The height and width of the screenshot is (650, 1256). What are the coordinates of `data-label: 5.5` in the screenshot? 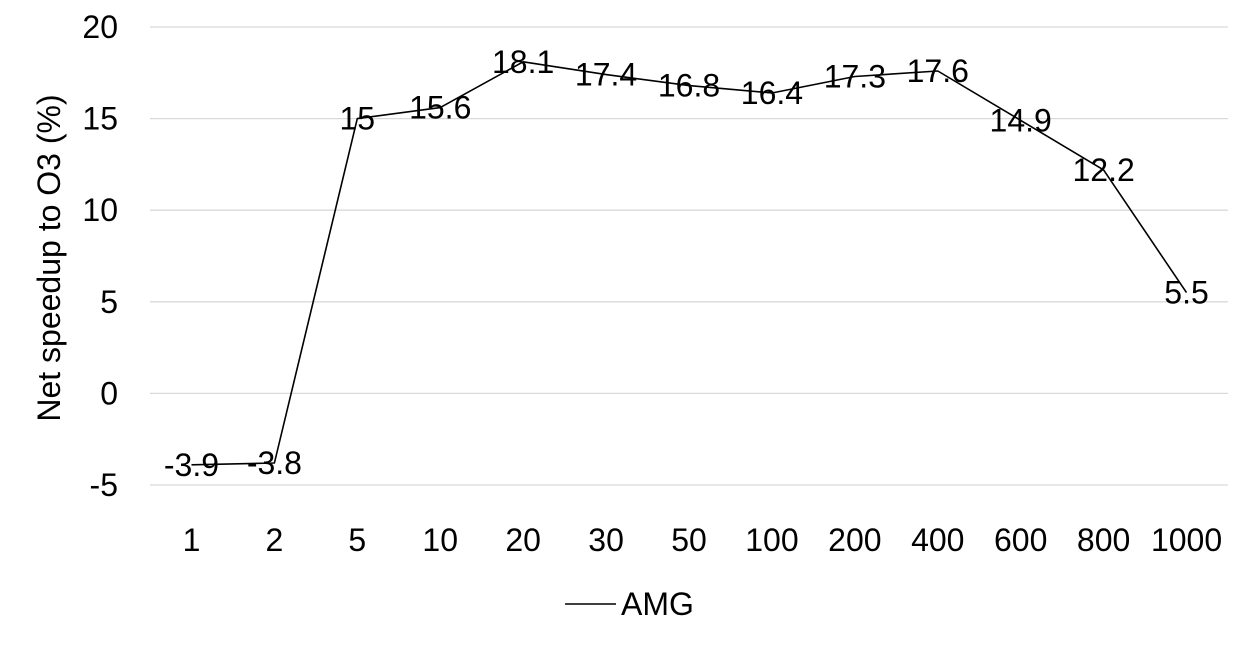 It's located at (1186, 293).